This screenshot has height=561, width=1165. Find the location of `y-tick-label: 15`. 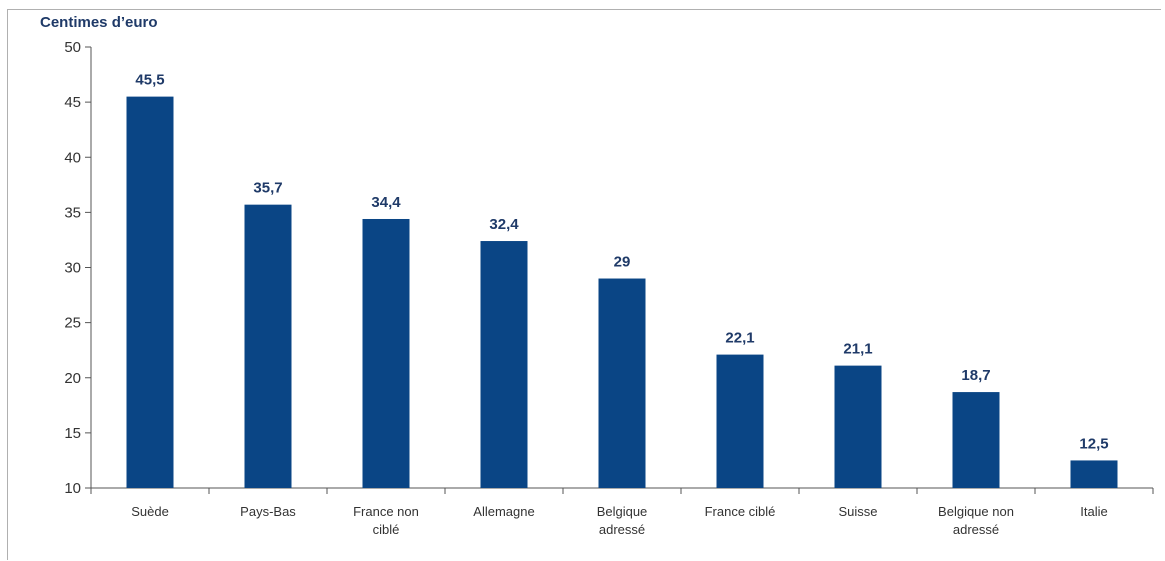

y-tick-label: 15 is located at coordinates (72, 433).